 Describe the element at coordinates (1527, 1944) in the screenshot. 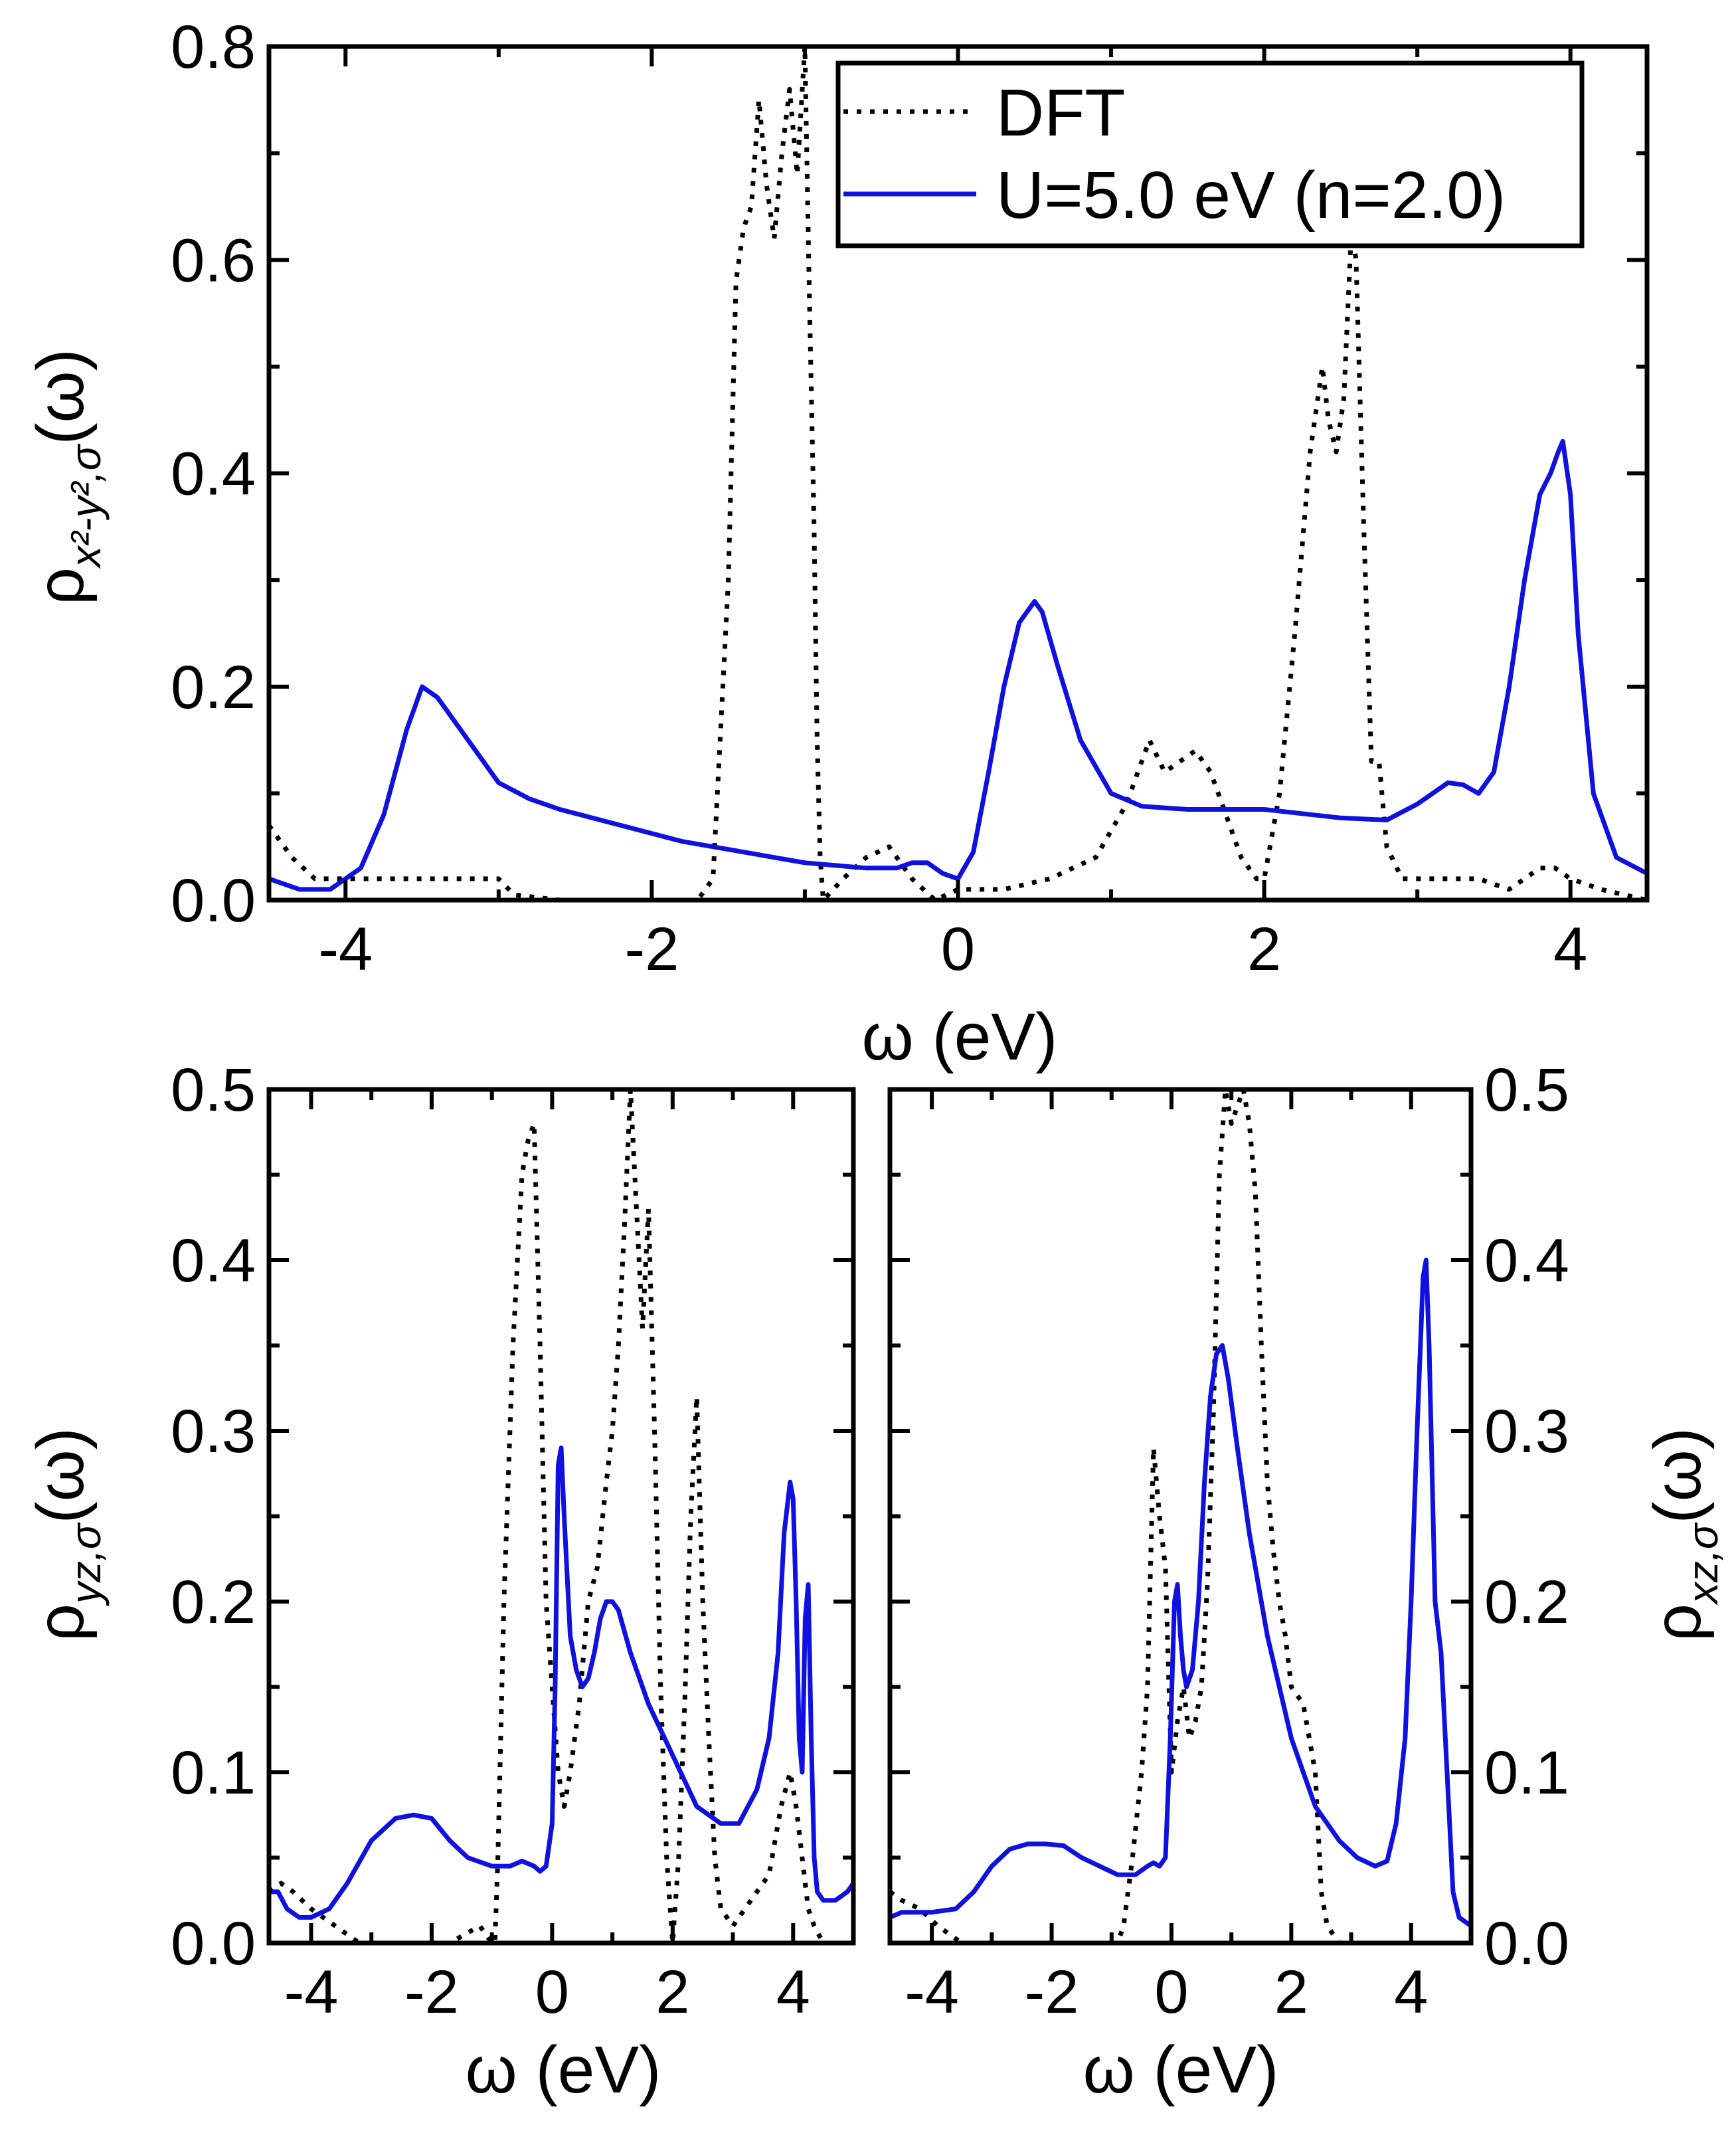

I see `y-tick-label-bottom-right: 0.0` at that location.